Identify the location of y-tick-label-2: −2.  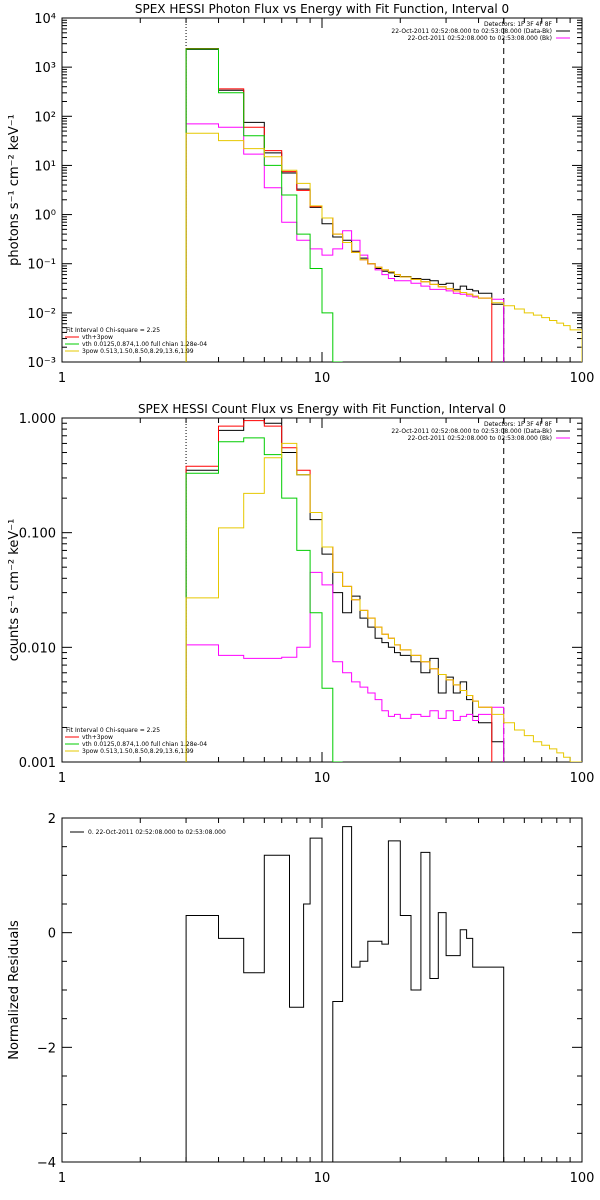
(46, 1048).